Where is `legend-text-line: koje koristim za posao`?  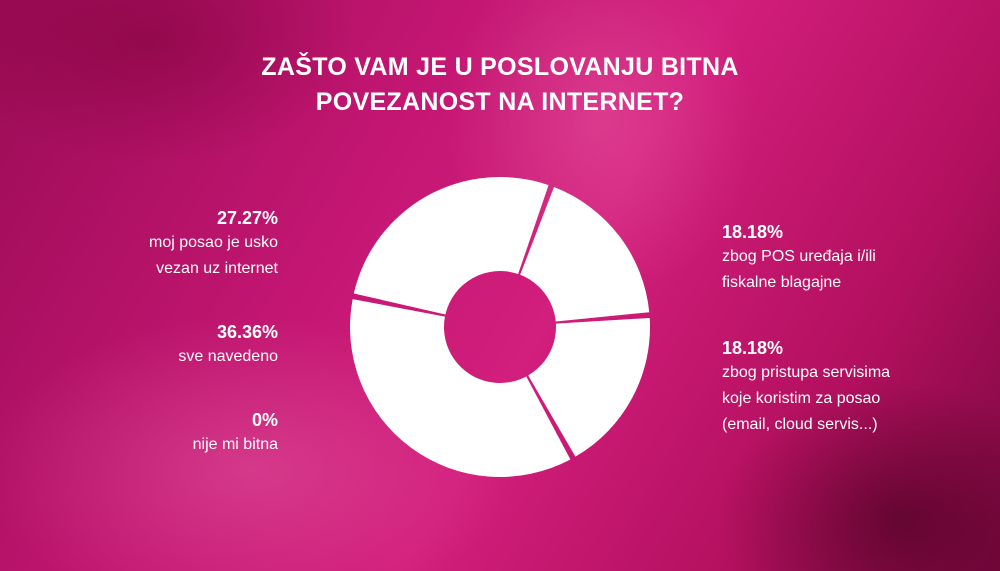 legend-text-line: koje koristim za posao is located at coordinates (801, 398).